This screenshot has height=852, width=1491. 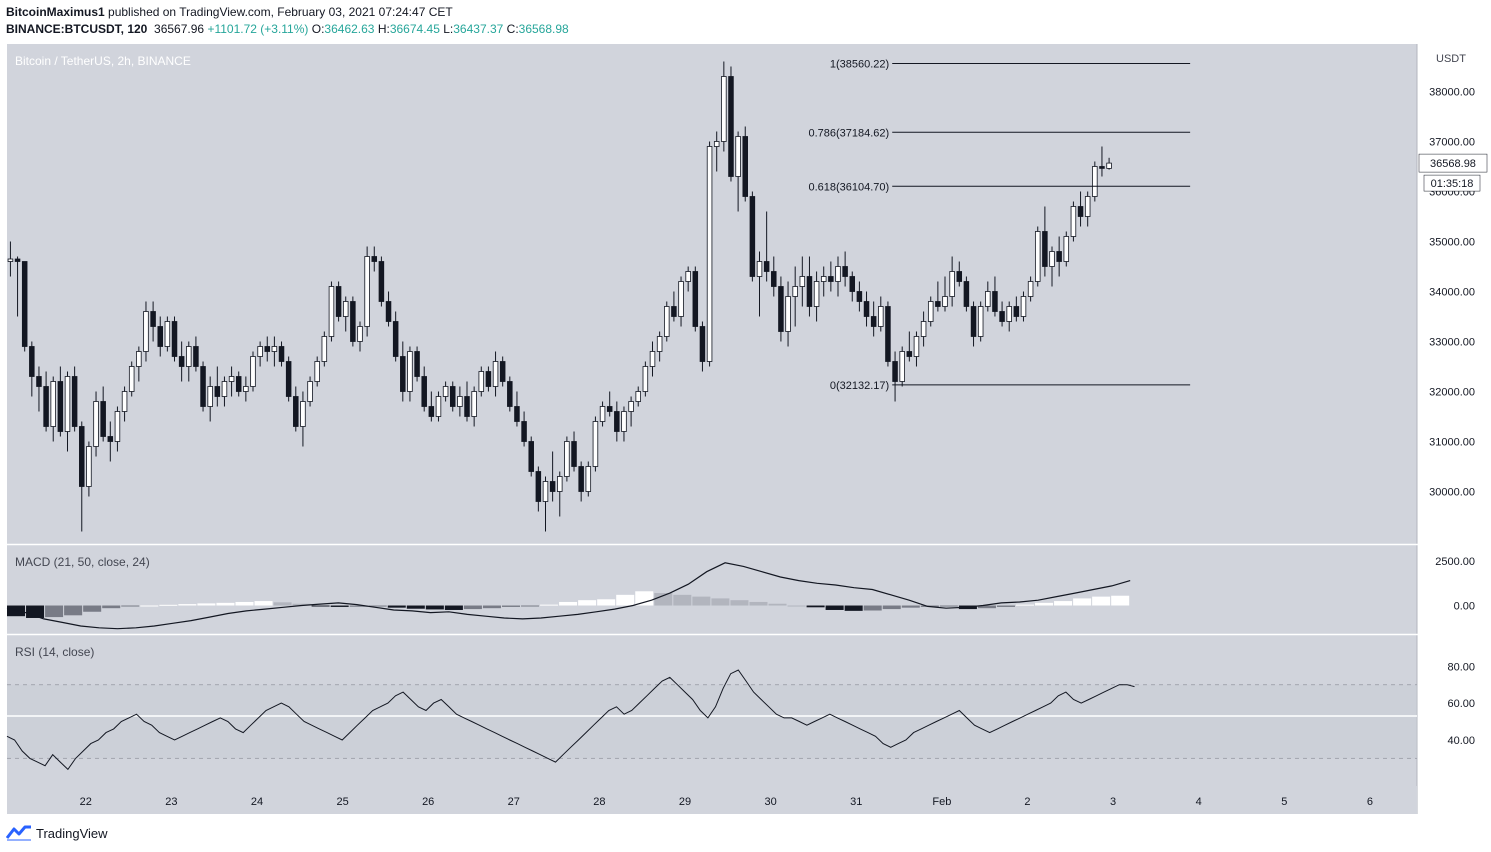 What do you see at coordinates (428, 802) in the screenshot?
I see `time-axis-tick-label: 26` at bounding box center [428, 802].